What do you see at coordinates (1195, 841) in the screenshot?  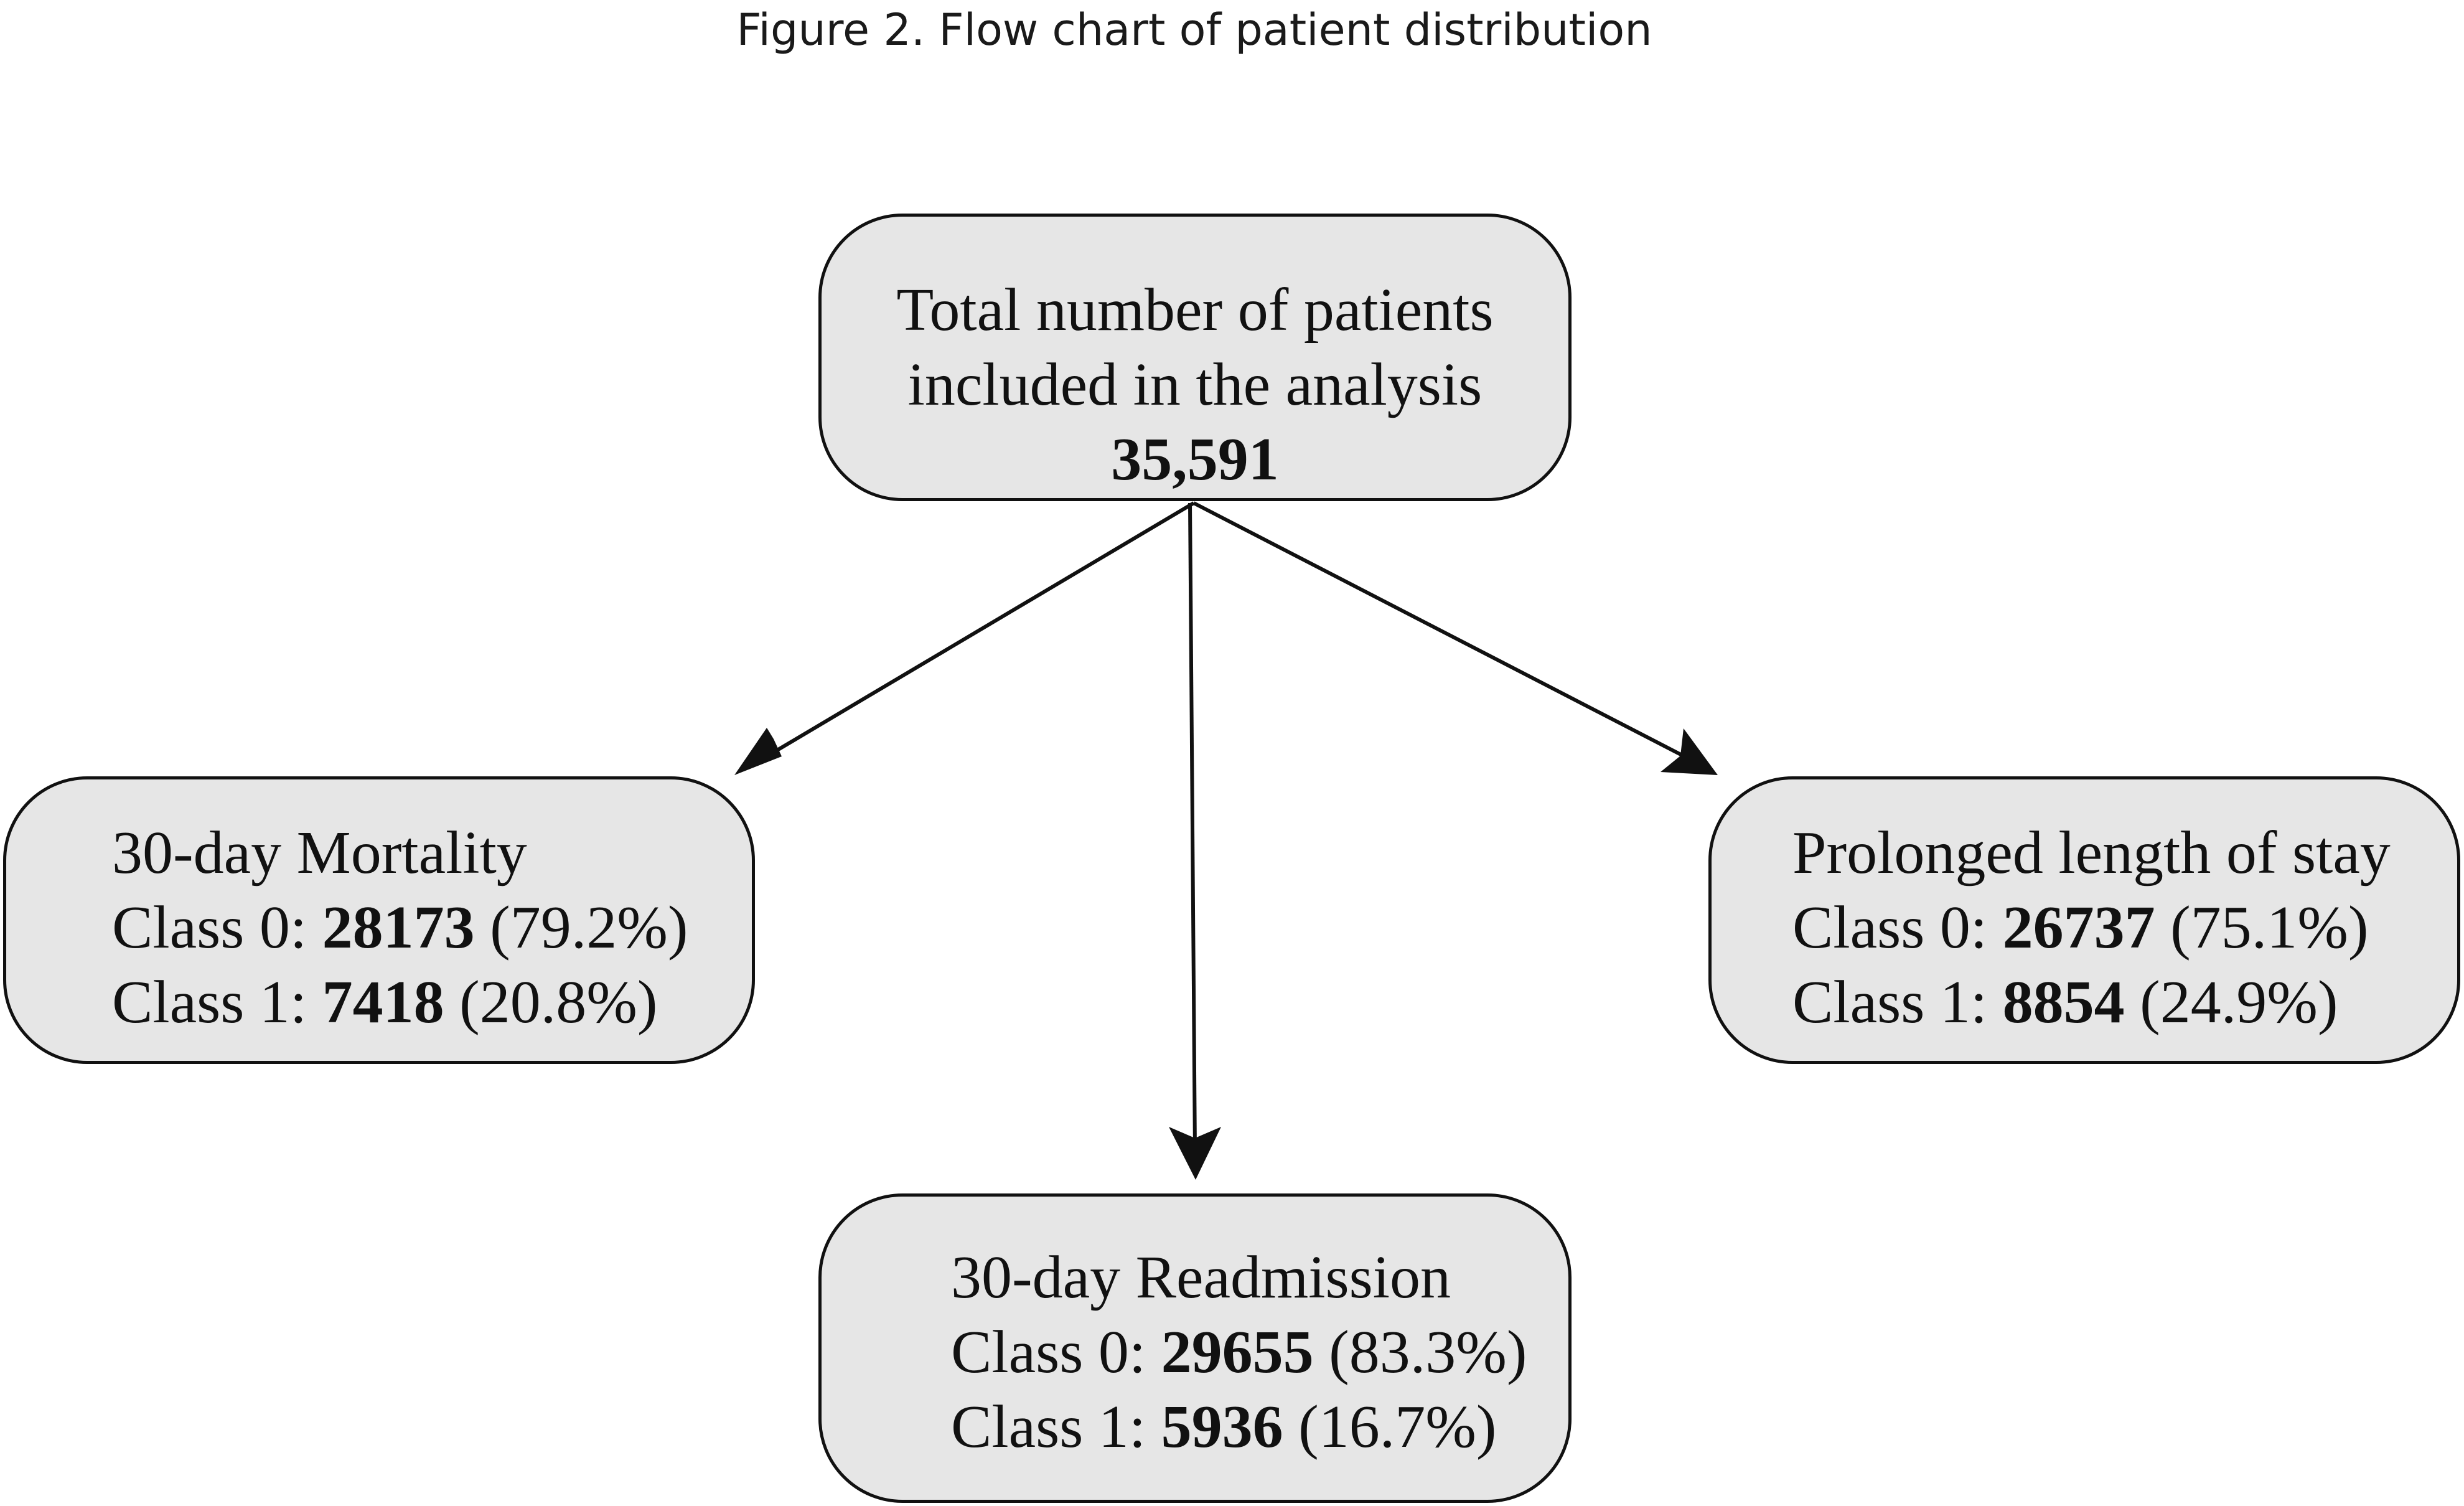 I see `arrow-to-readmission` at bounding box center [1195, 841].